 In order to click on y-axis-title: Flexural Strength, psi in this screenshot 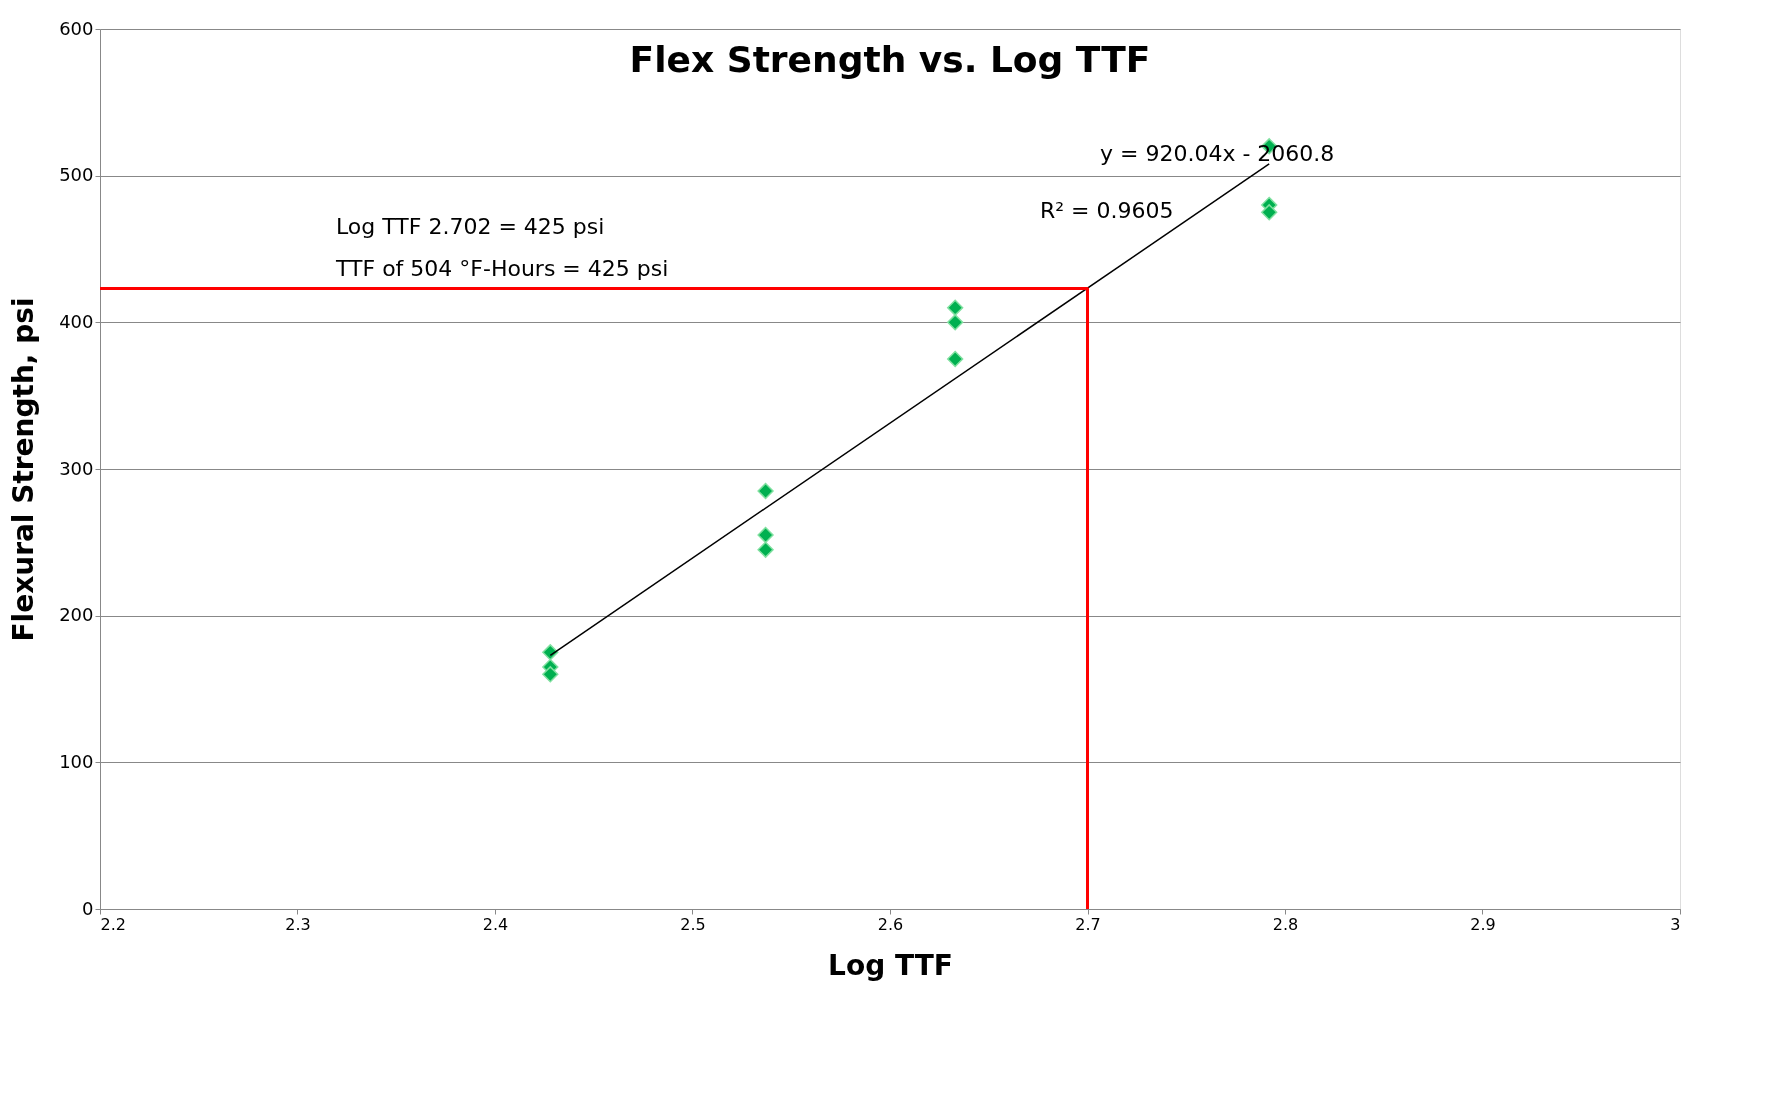, I will do `click(24, 469)`.